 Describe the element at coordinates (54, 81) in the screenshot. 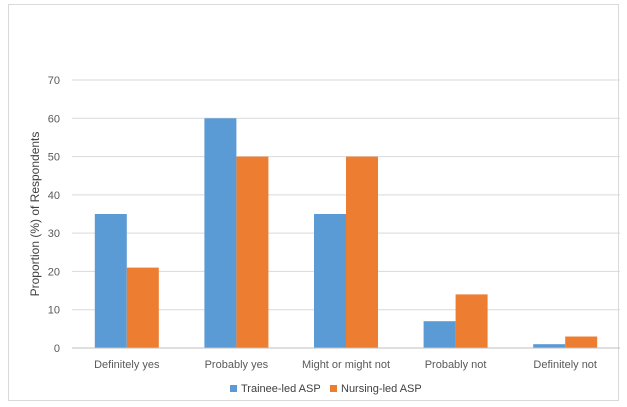

I see `y-tick-label: 70` at that location.